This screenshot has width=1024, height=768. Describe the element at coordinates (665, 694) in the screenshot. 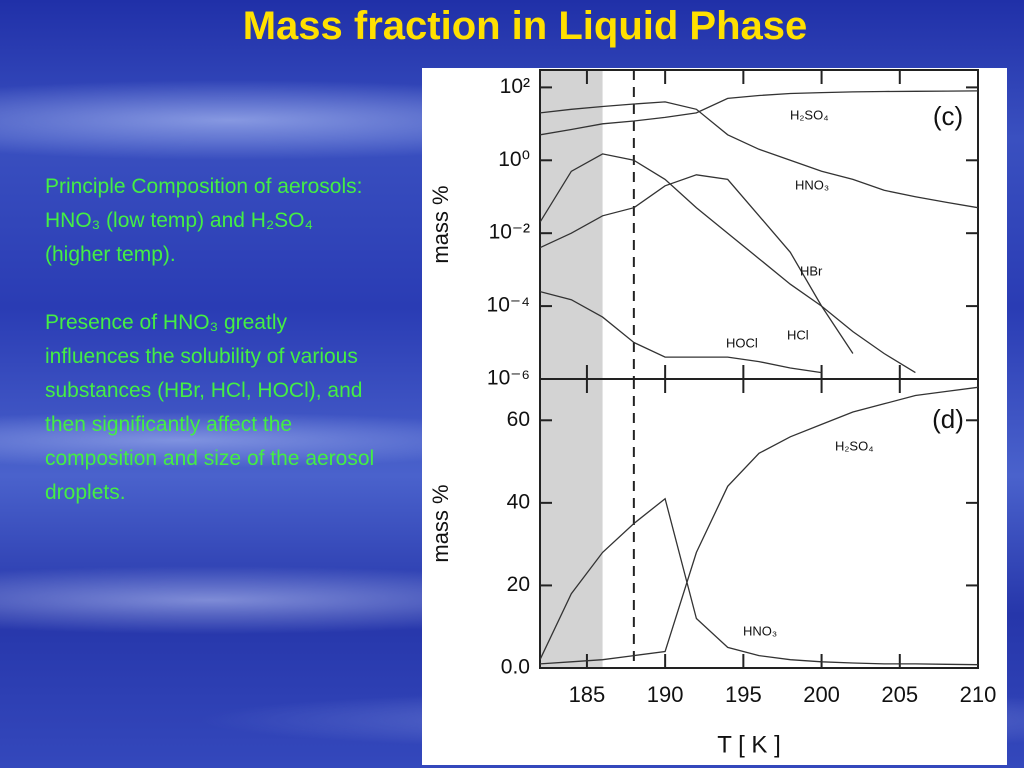

I see `x-tick-label: 190` at that location.